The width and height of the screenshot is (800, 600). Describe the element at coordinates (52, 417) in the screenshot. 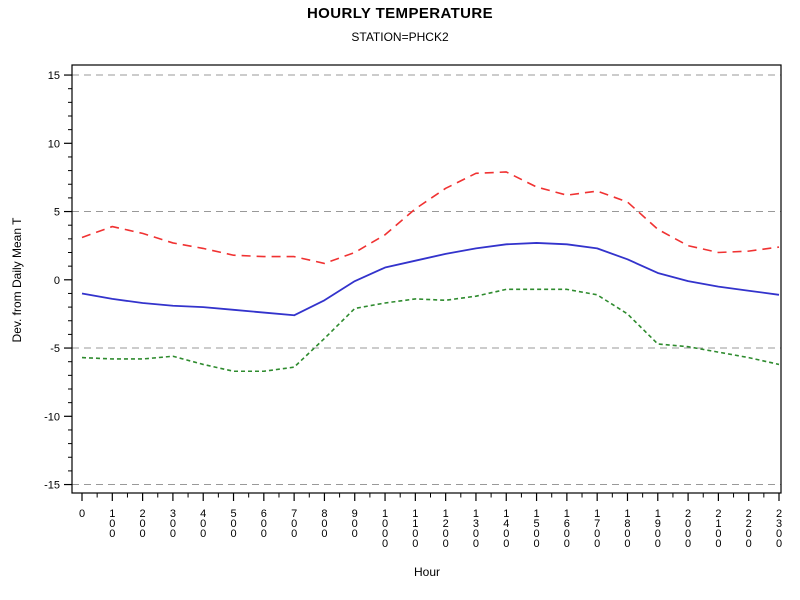

I see `y-tick-label: -10` at that location.